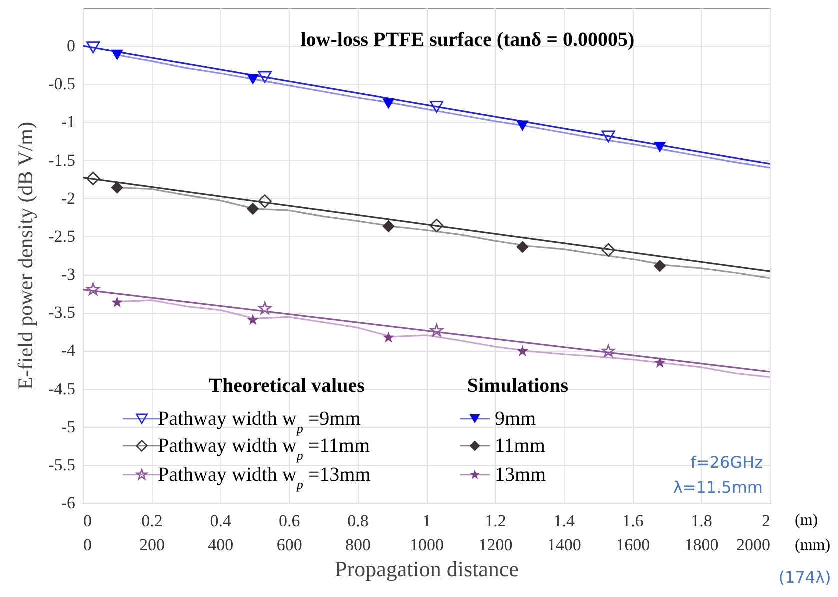 The width and height of the screenshot is (838, 597). Describe the element at coordinates (726, 462) in the screenshot. I see `annotation: f=26GHz` at that location.